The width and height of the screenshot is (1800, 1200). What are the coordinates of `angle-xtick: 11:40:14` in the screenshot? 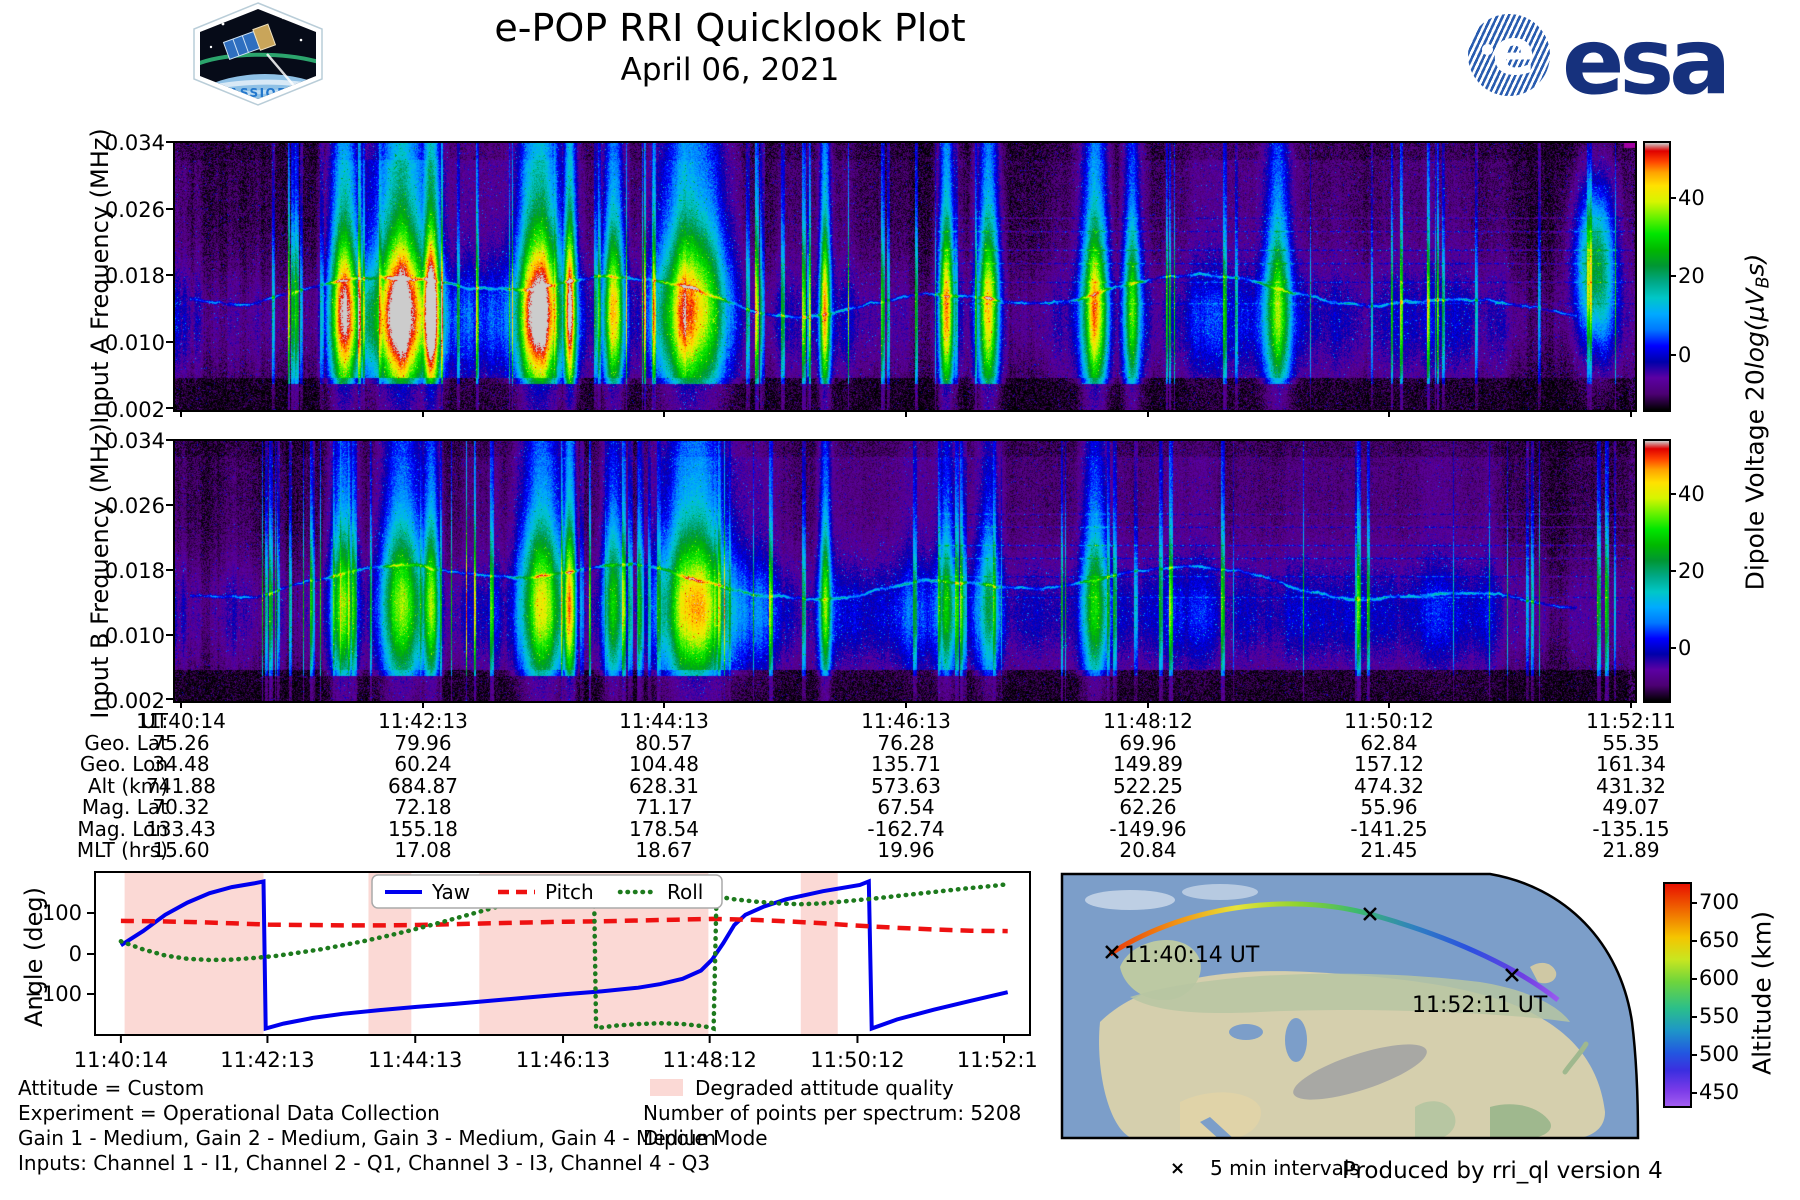 It's located at (121, 1060).